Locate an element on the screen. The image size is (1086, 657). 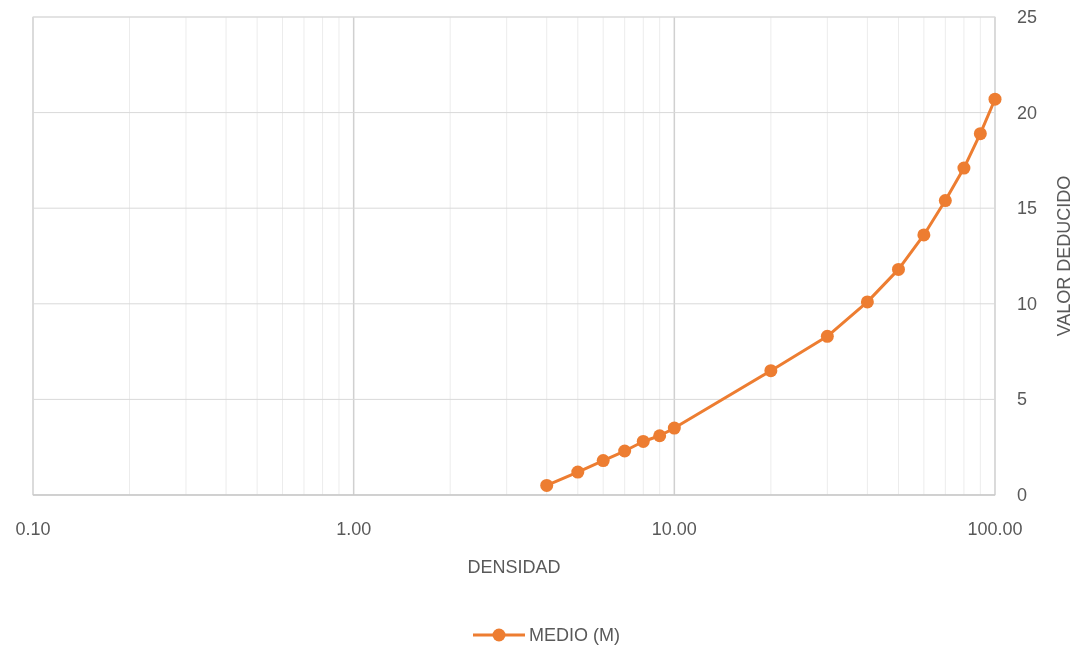
x-tick-label: 100.00 is located at coordinates (995, 529).